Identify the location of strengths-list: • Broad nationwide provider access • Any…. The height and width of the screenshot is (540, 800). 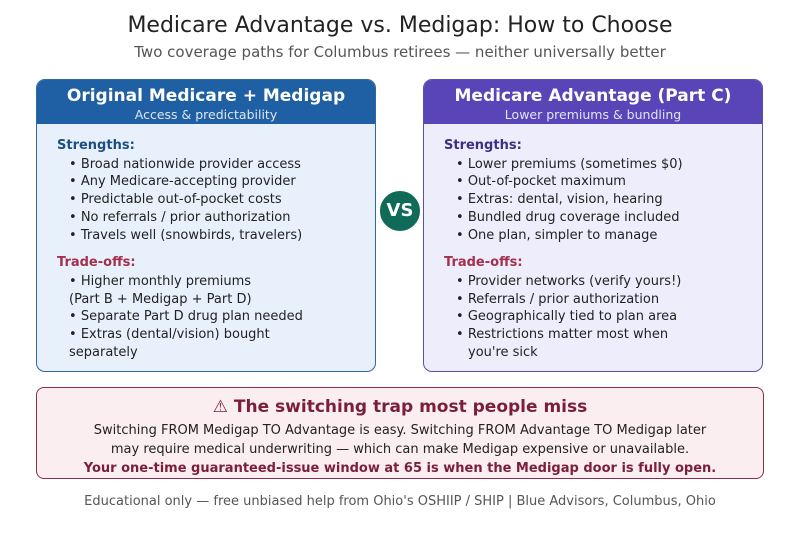
(216, 200).